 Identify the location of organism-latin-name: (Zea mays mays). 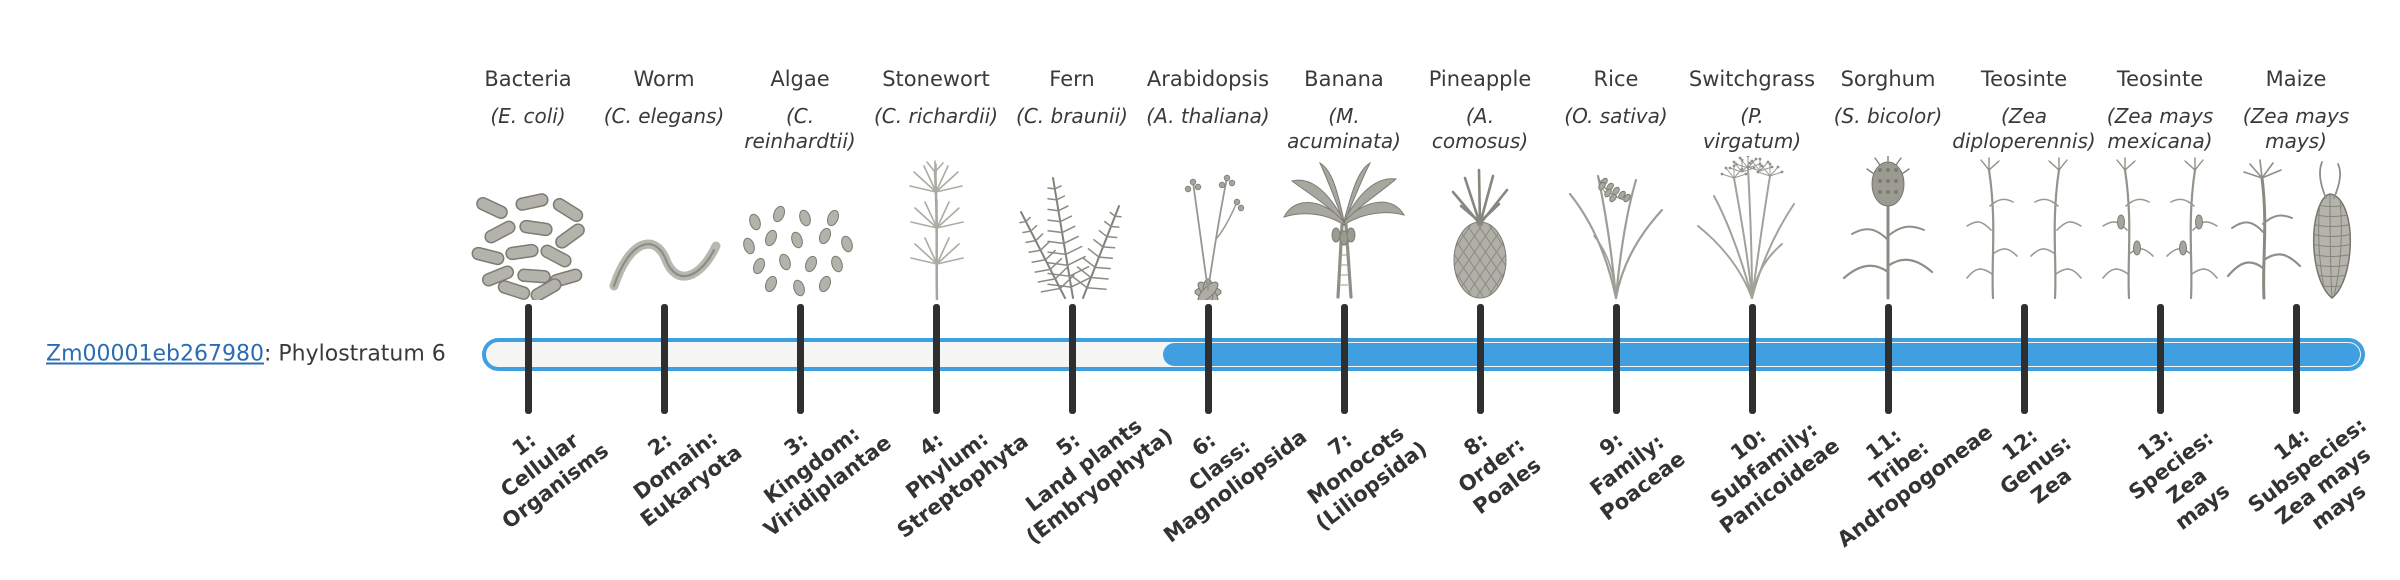
(2296, 128).